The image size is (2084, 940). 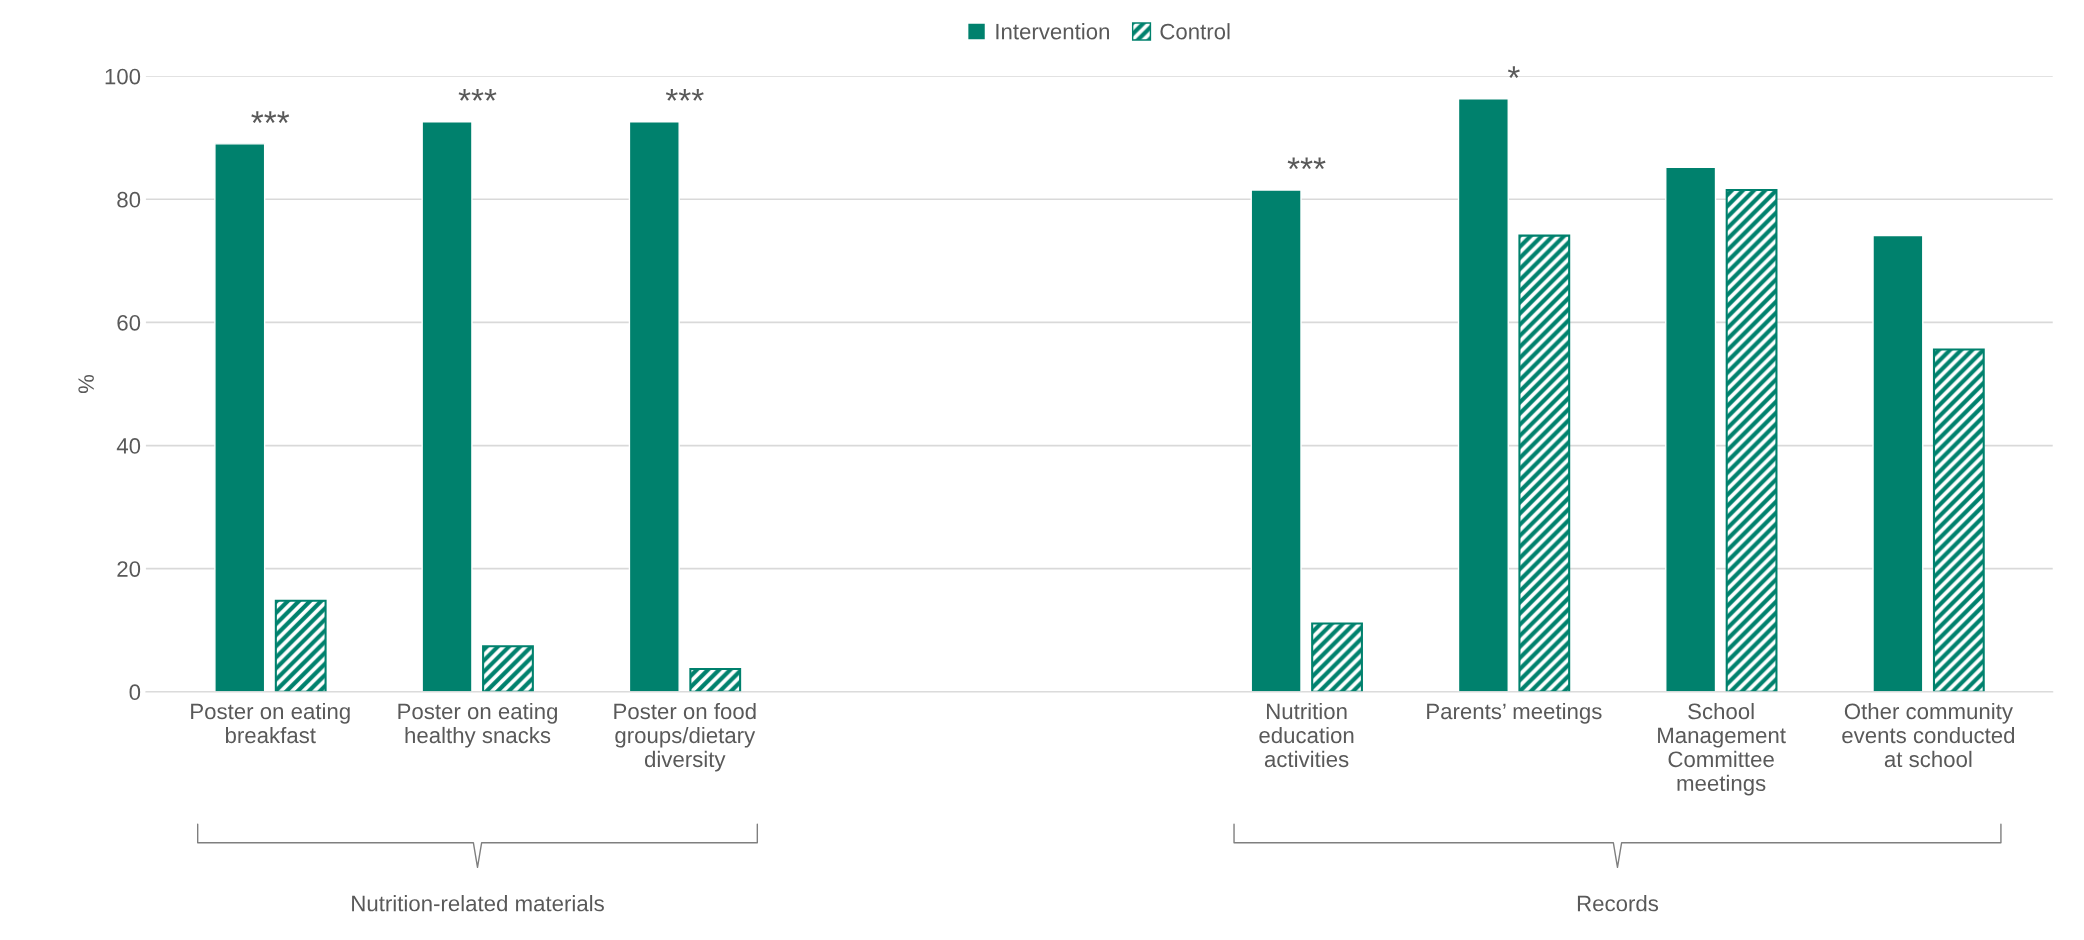 I want to click on x-tick-label: School Management Committee meetings, so click(x=1722, y=749).